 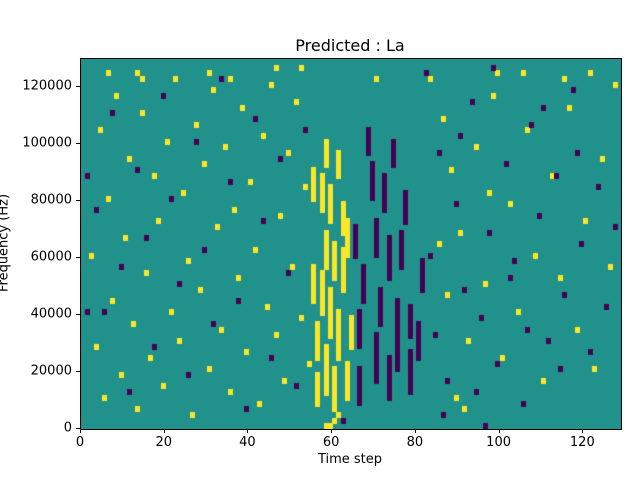 What do you see at coordinates (51, 200) in the screenshot?
I see `y-tick-label: 80000` at bounding box center [51, 200].